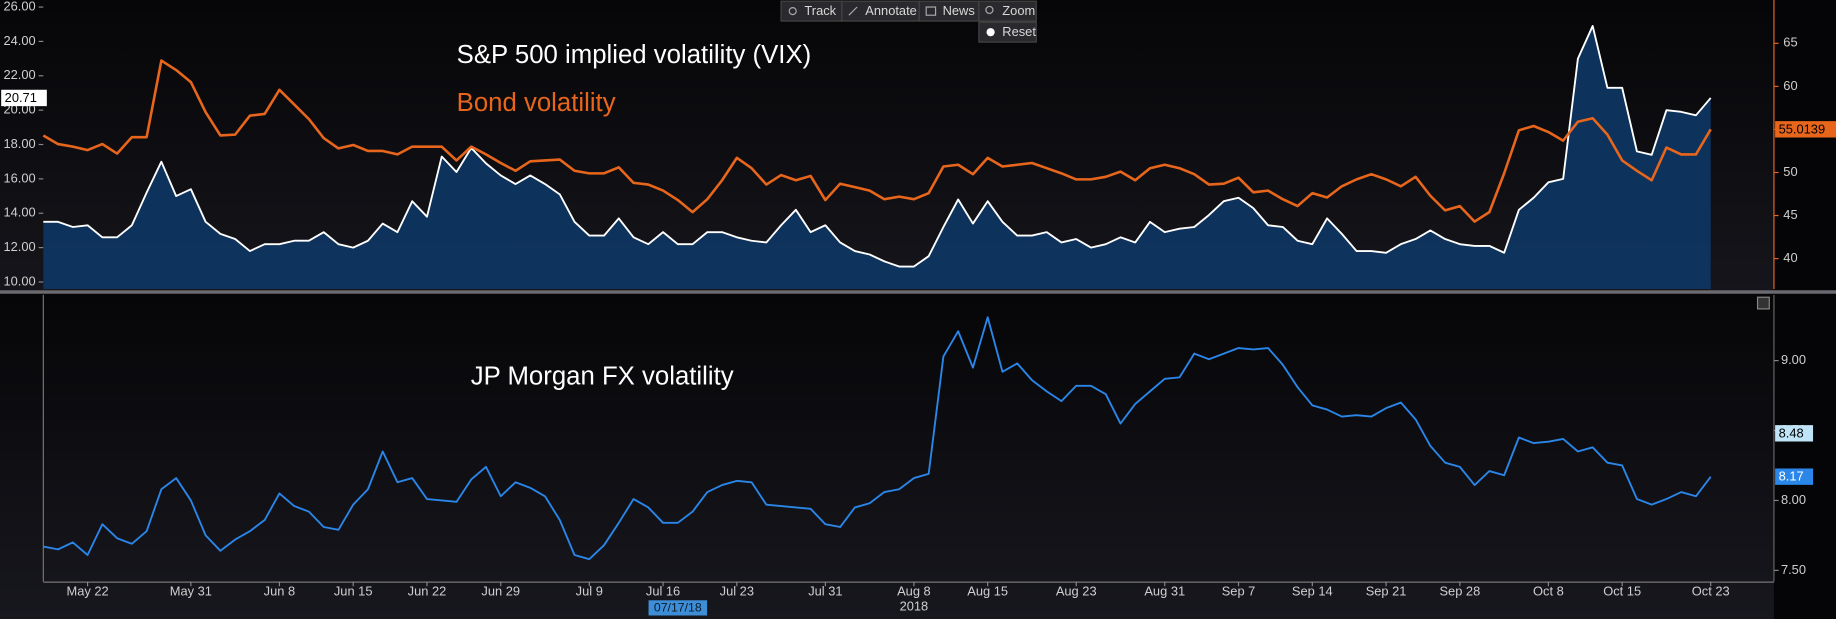 This screenshot has height=619, width=1836. Describe the element at coordinates (1622, 590) in the screenshot. I see `x-tick-label: Oct 15` at that location.